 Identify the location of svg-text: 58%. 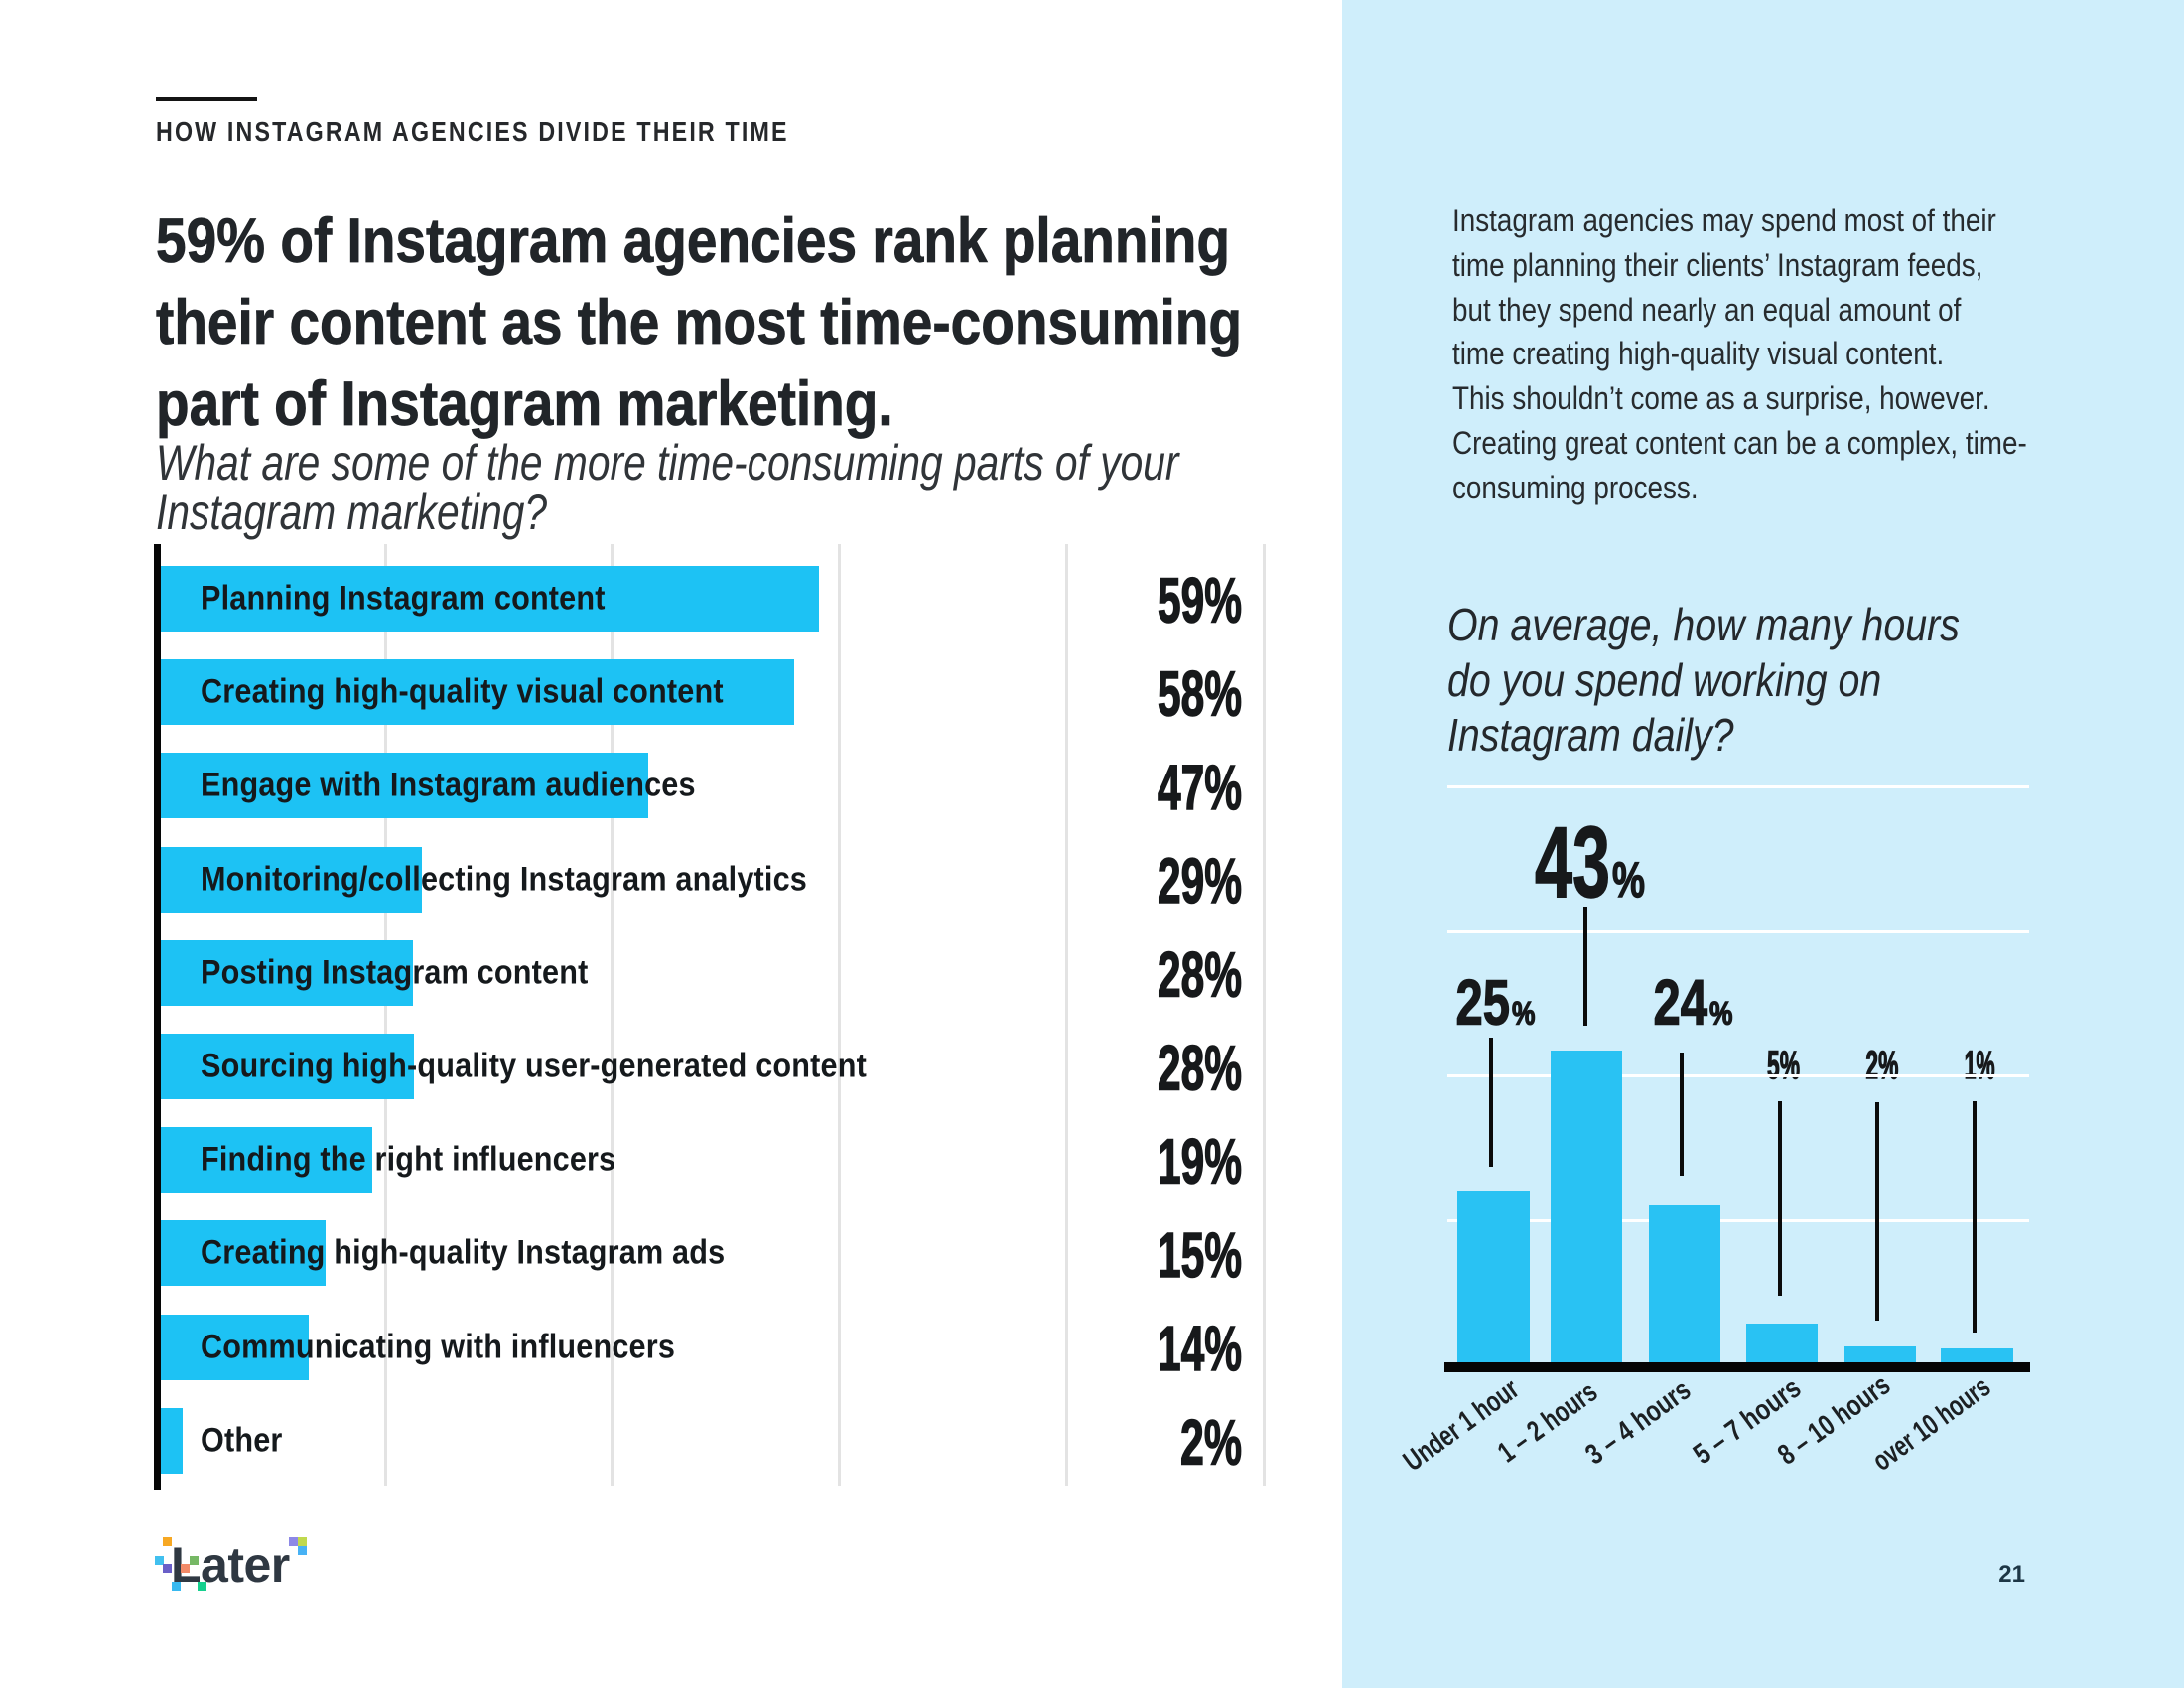
(1200, 694).